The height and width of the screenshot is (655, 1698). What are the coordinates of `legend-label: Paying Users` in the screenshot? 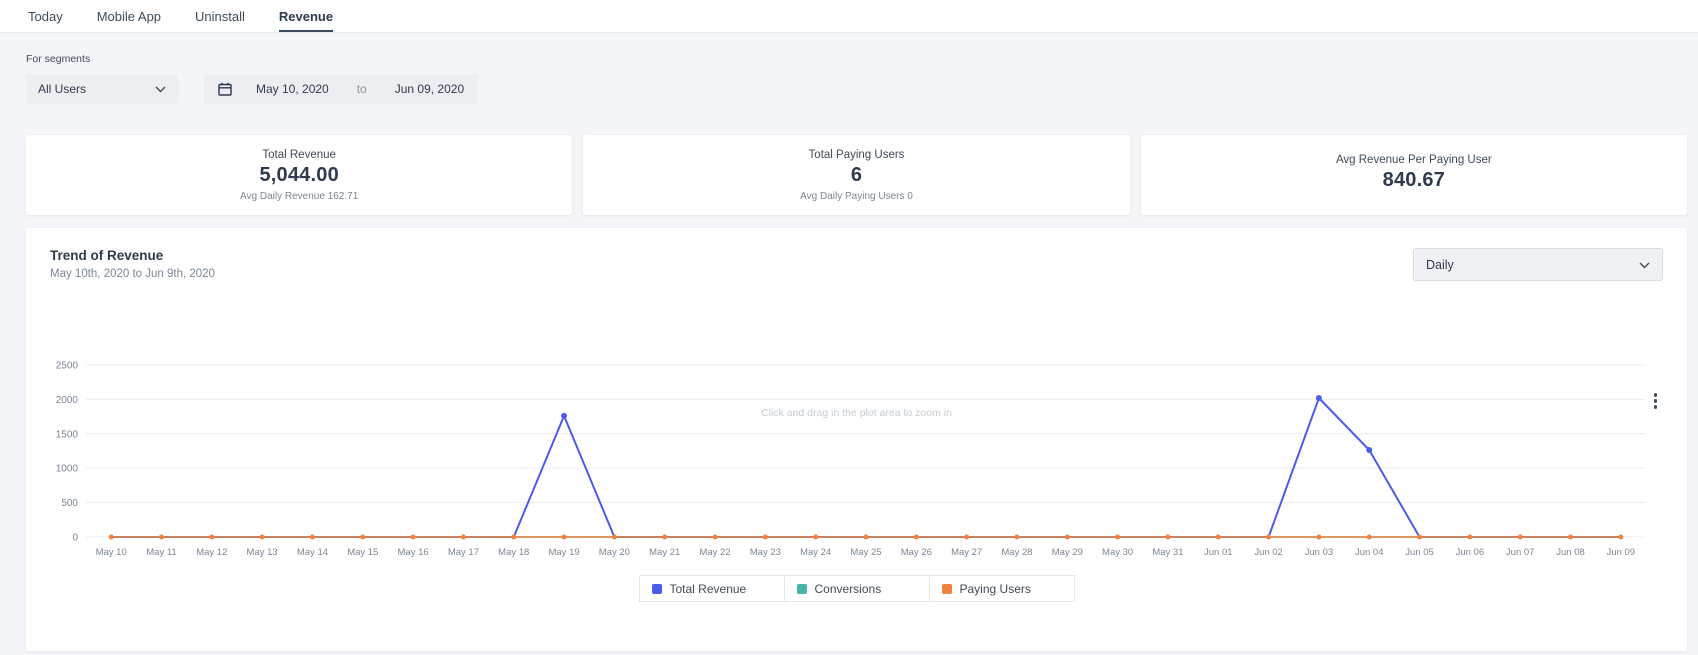 It's located at (995, 588).